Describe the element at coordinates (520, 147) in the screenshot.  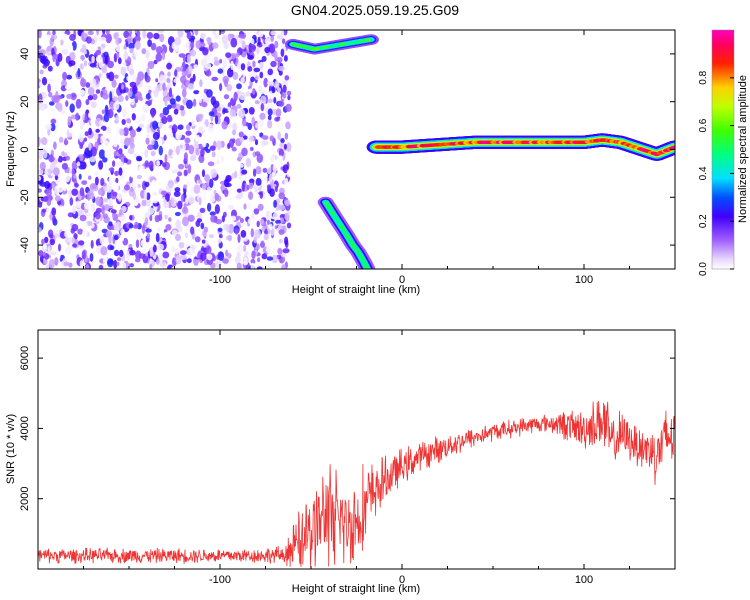
I see `straight-line-tone` at that location.